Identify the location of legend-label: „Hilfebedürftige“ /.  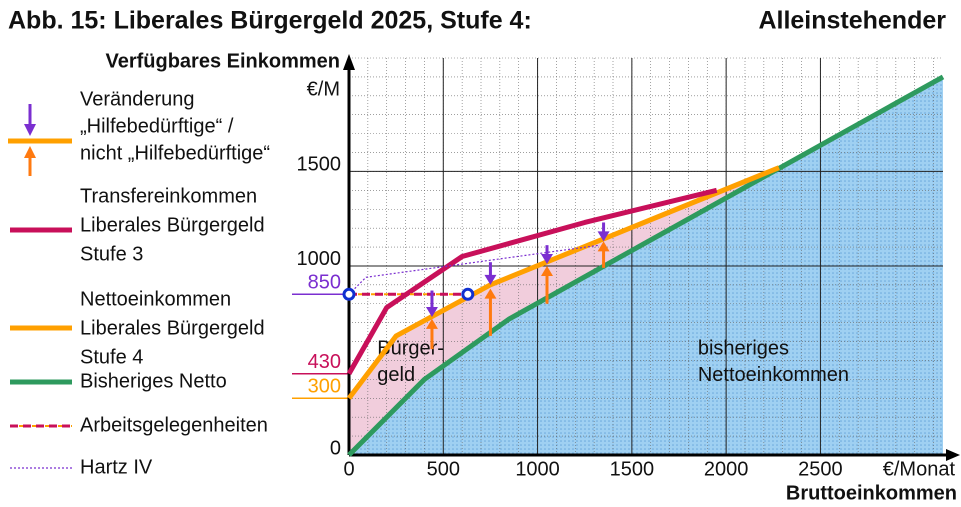
(157, 126).